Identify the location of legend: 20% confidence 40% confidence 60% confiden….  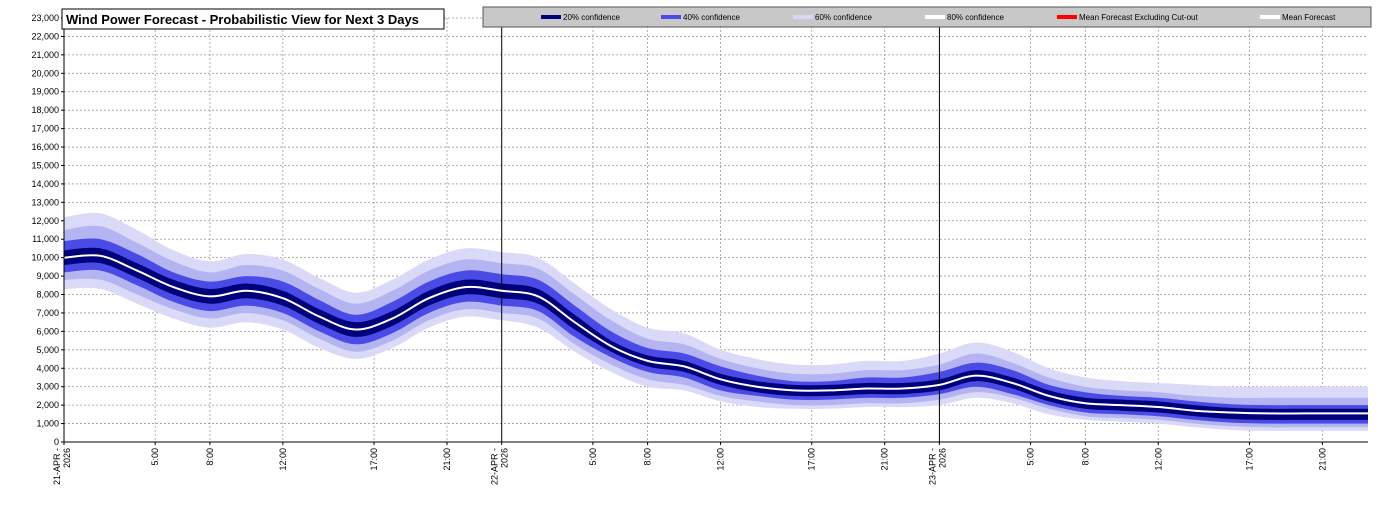
(927, 17).